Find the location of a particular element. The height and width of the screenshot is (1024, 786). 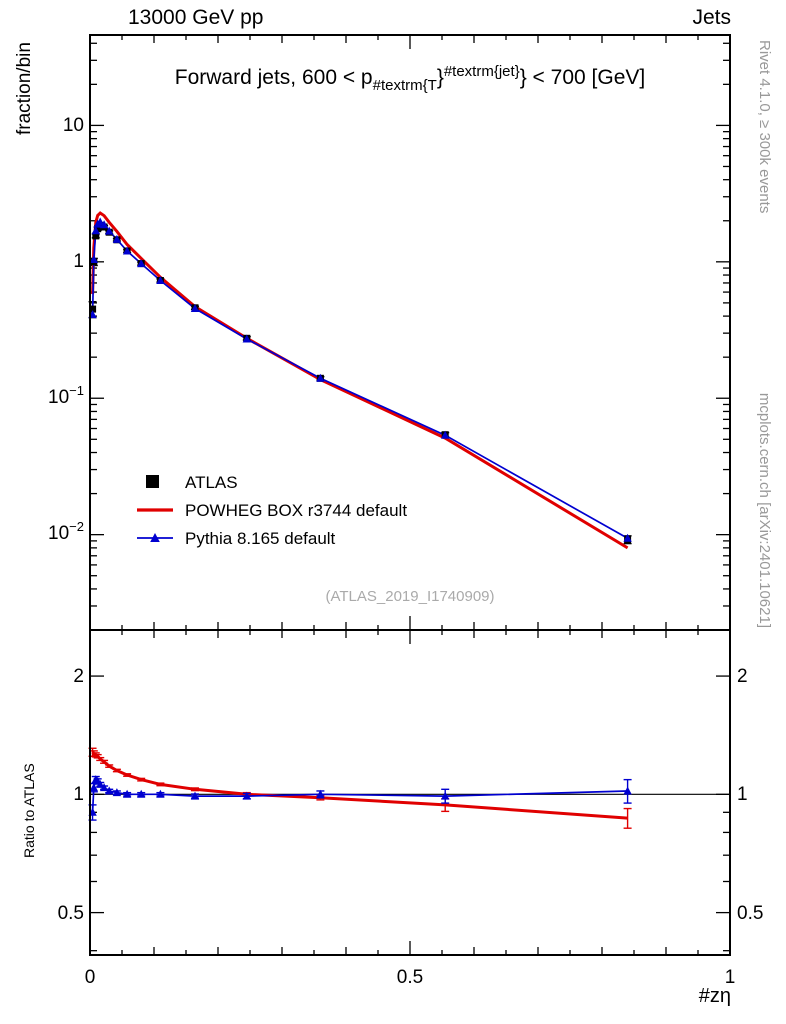

ratio-ytick-right-1: 1 is located at coordinates (742, 794).